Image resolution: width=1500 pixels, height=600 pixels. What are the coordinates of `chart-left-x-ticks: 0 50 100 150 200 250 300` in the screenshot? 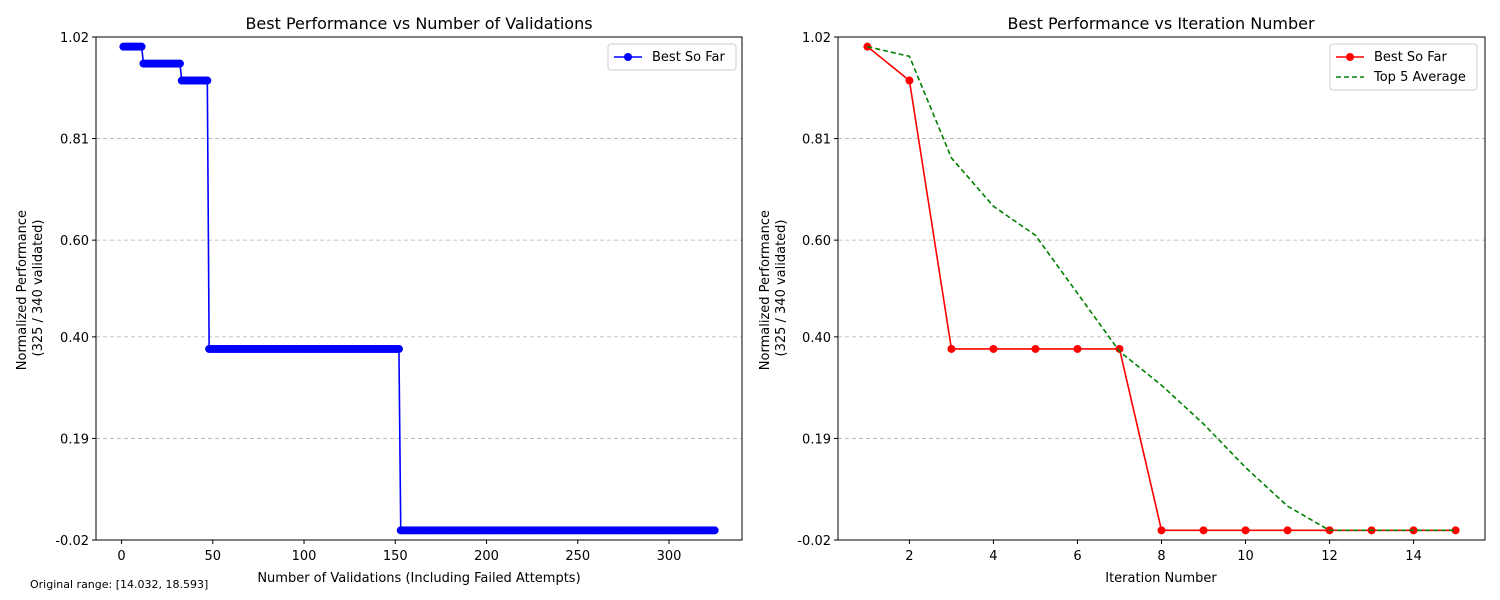 It's located at (399, 552).